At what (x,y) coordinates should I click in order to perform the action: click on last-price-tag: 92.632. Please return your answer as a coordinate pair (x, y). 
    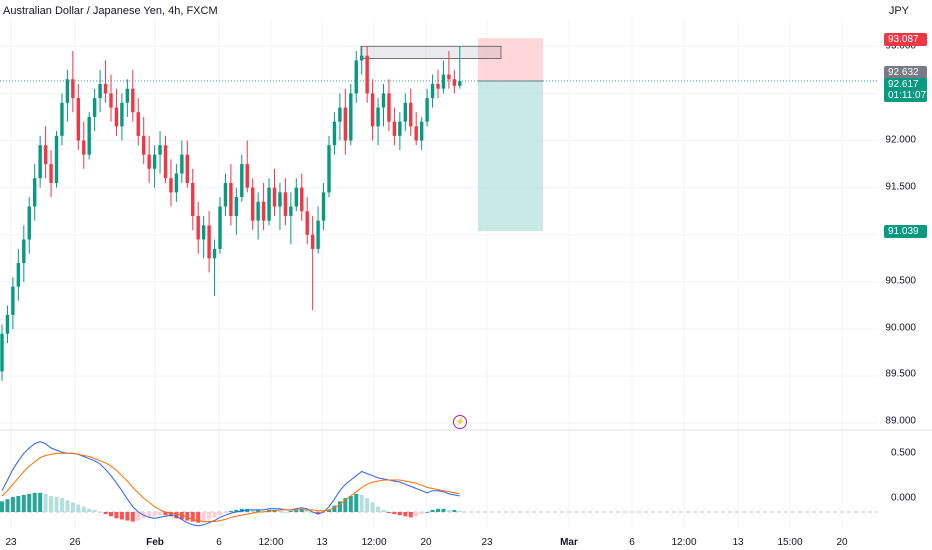
    Looking at the image, I should click on (905, 72).